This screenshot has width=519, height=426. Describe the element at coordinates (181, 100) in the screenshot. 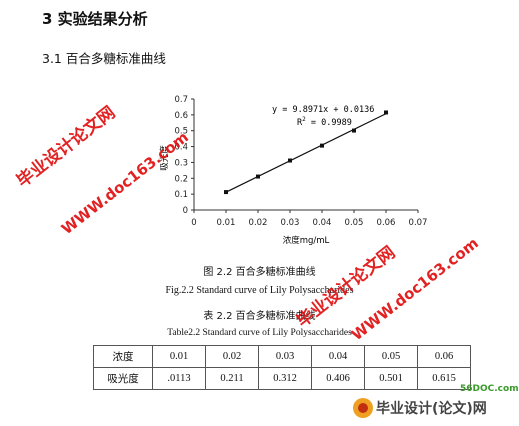

I see `y-tick-label: 0.7` at that location.